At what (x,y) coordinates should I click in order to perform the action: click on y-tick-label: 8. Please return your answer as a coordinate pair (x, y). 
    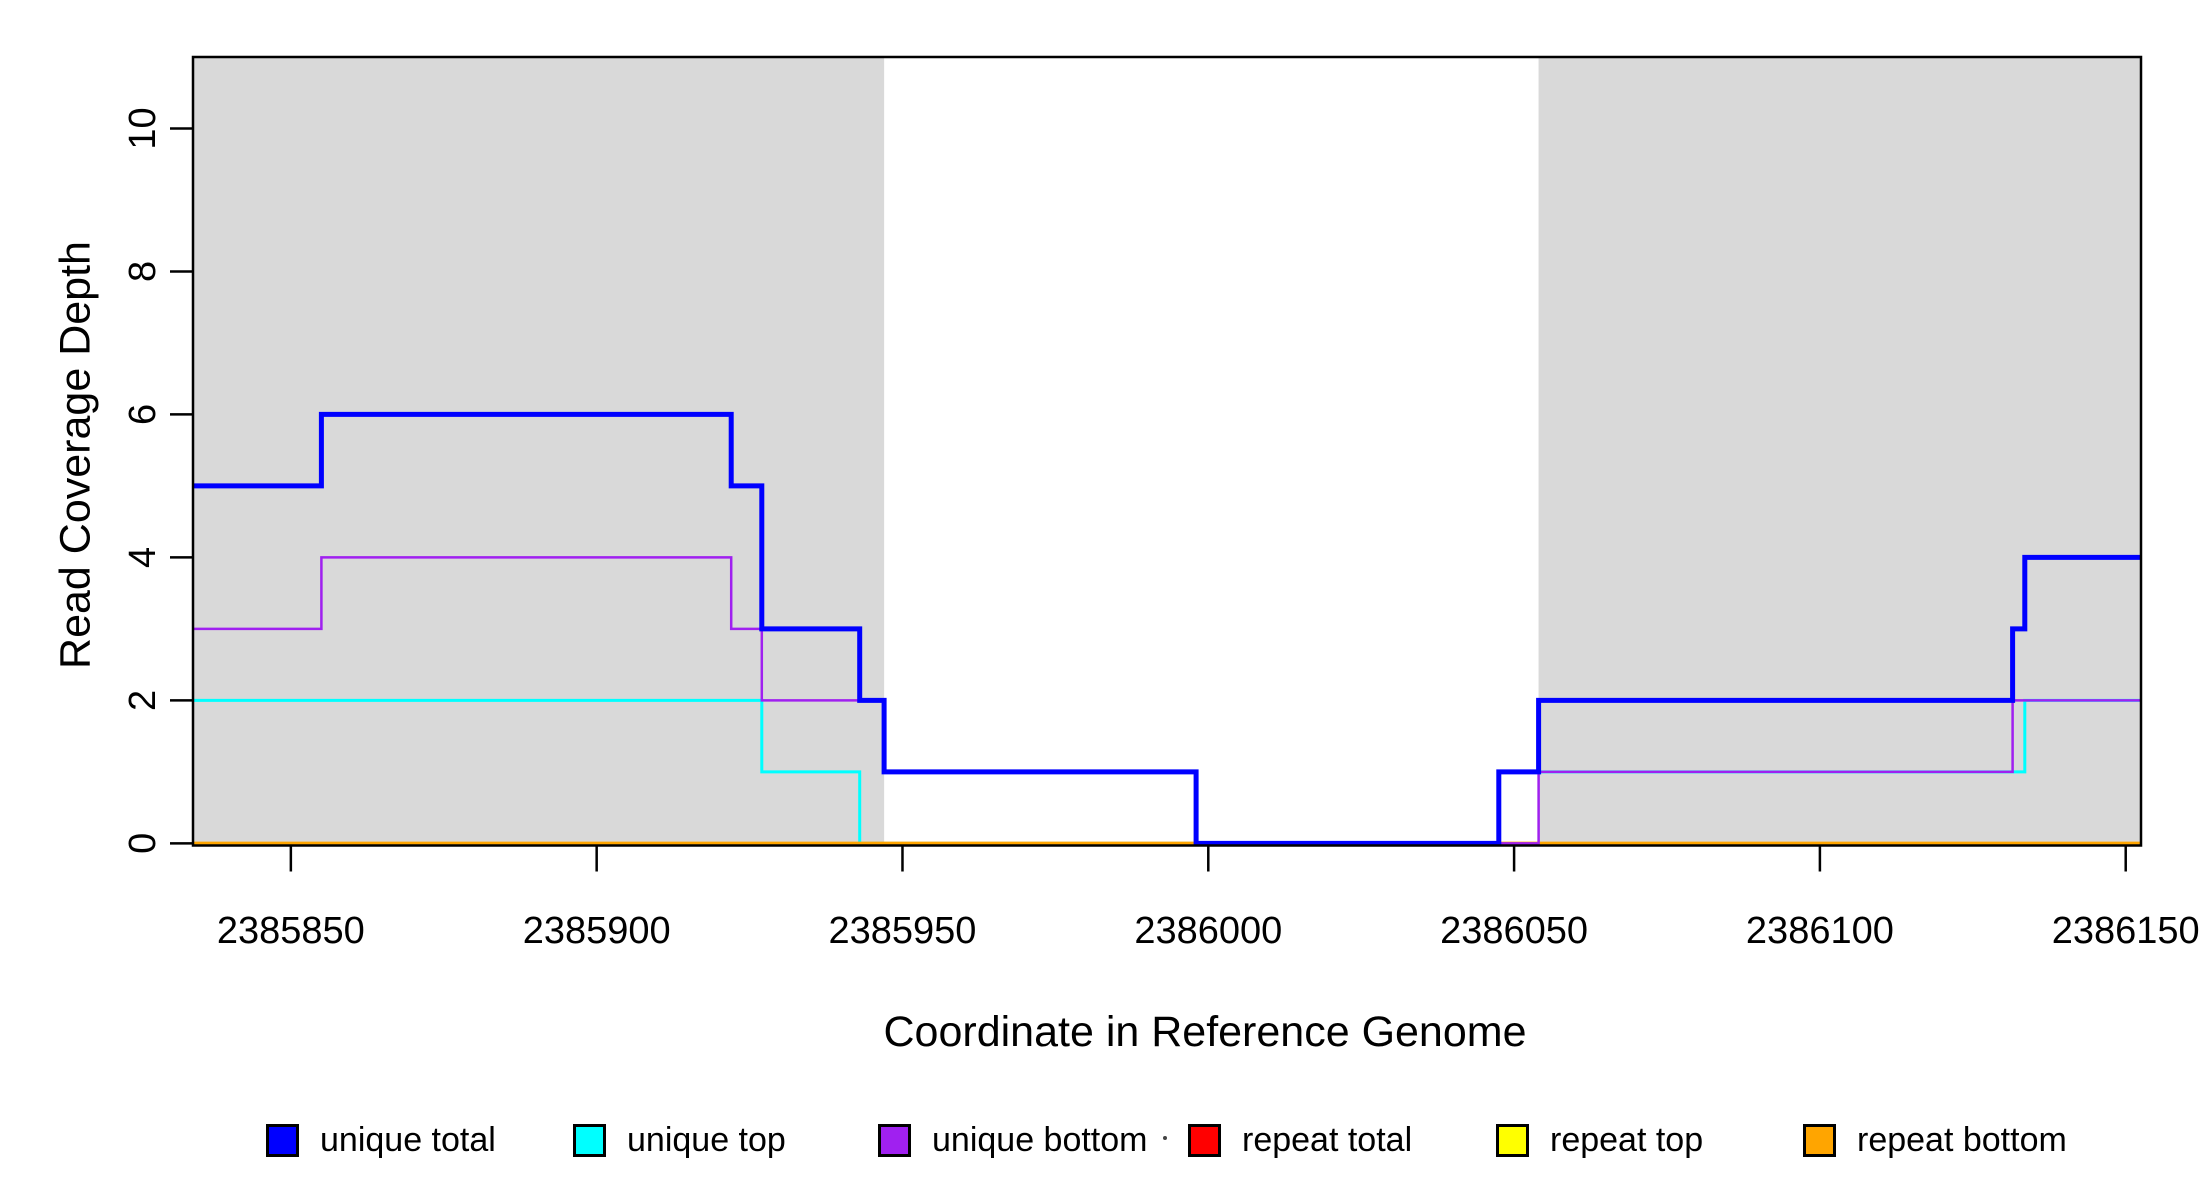
    Looking at the image, I should click on (143, 271).